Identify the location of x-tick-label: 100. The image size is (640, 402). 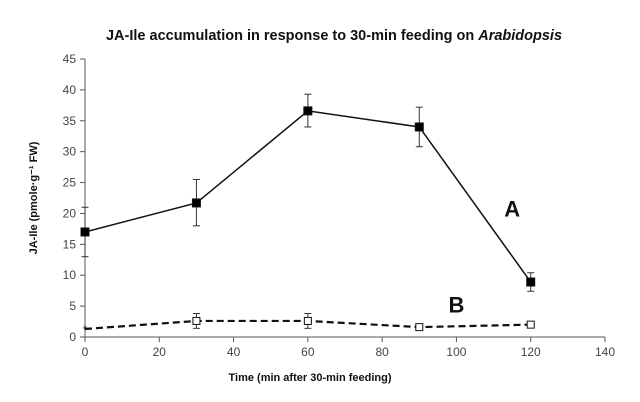
(456, 352).